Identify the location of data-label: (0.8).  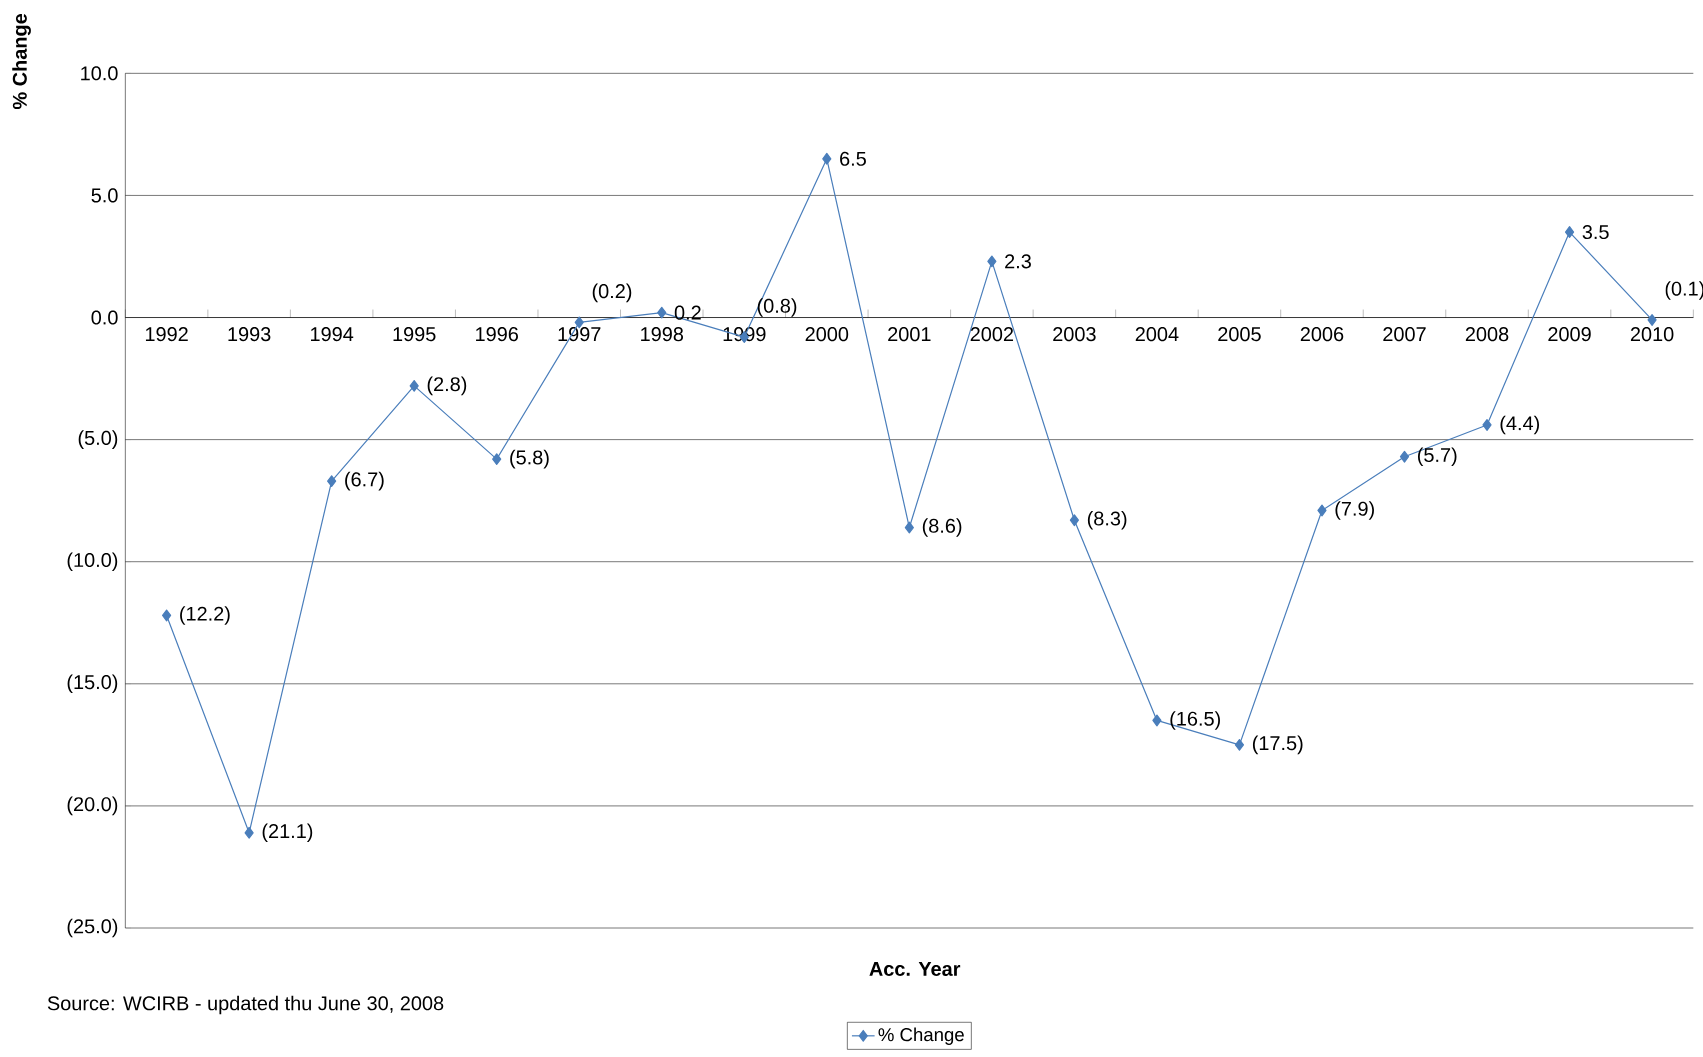
(777, 307).